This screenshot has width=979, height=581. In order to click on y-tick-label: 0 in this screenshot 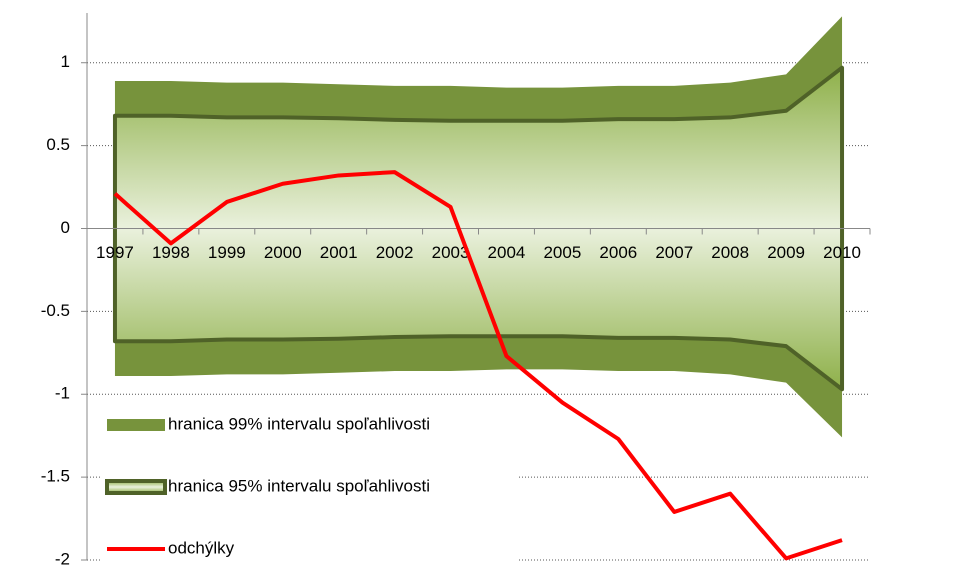, I will do `click(65, 227)`.